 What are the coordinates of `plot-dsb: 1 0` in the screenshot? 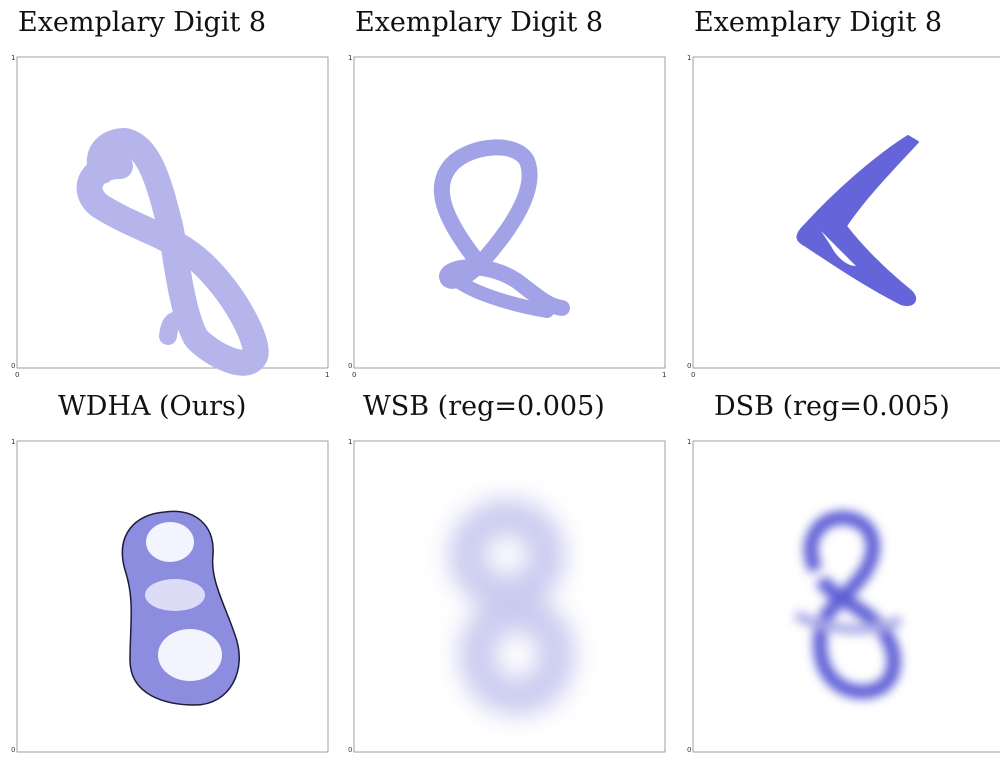 It's located at (843, 596).